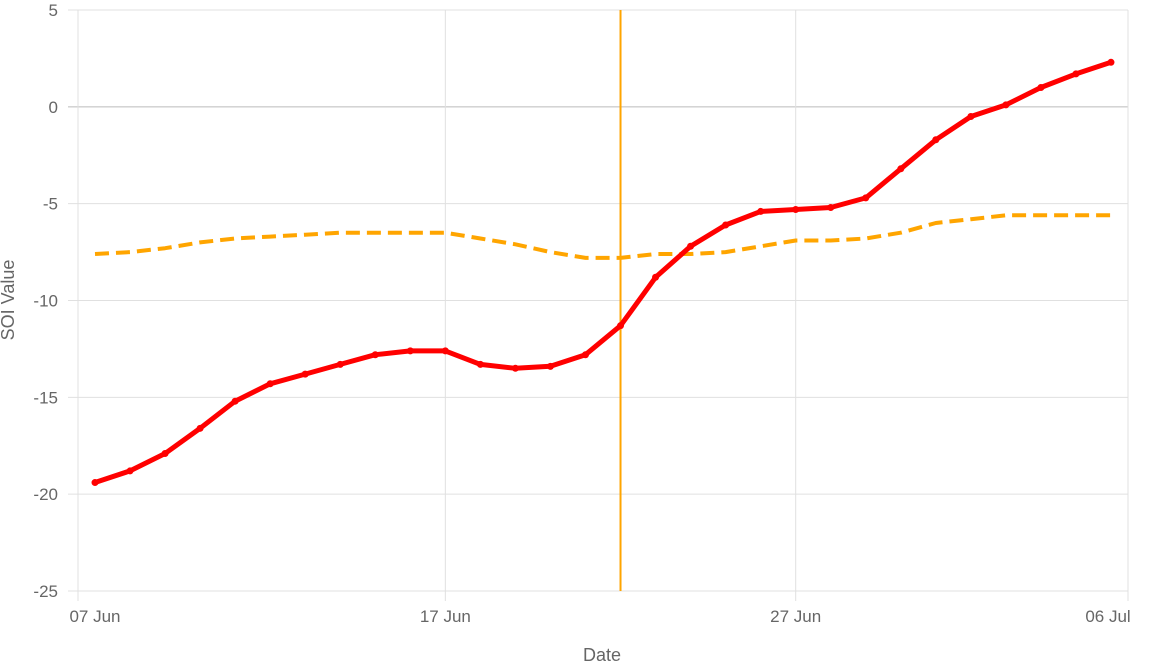 Image resolution: width=1160 pixels, height=666 pixels. Describe the element at coordinates (445, 616) in the screenshot. I see `x-tick-label: 17 Jun` at that location.